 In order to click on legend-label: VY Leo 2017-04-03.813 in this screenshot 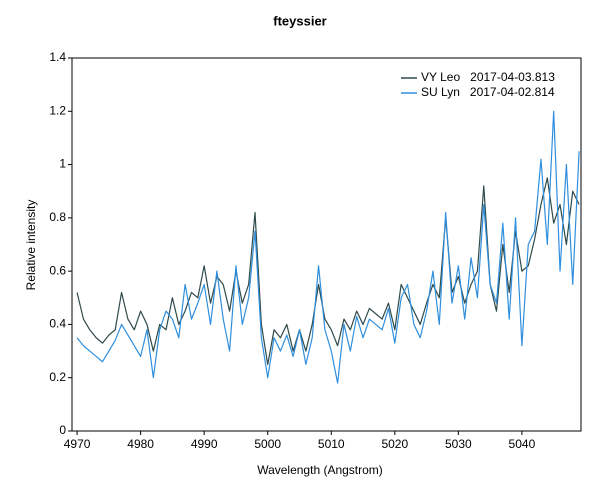, I will do `click(488, 77)`.